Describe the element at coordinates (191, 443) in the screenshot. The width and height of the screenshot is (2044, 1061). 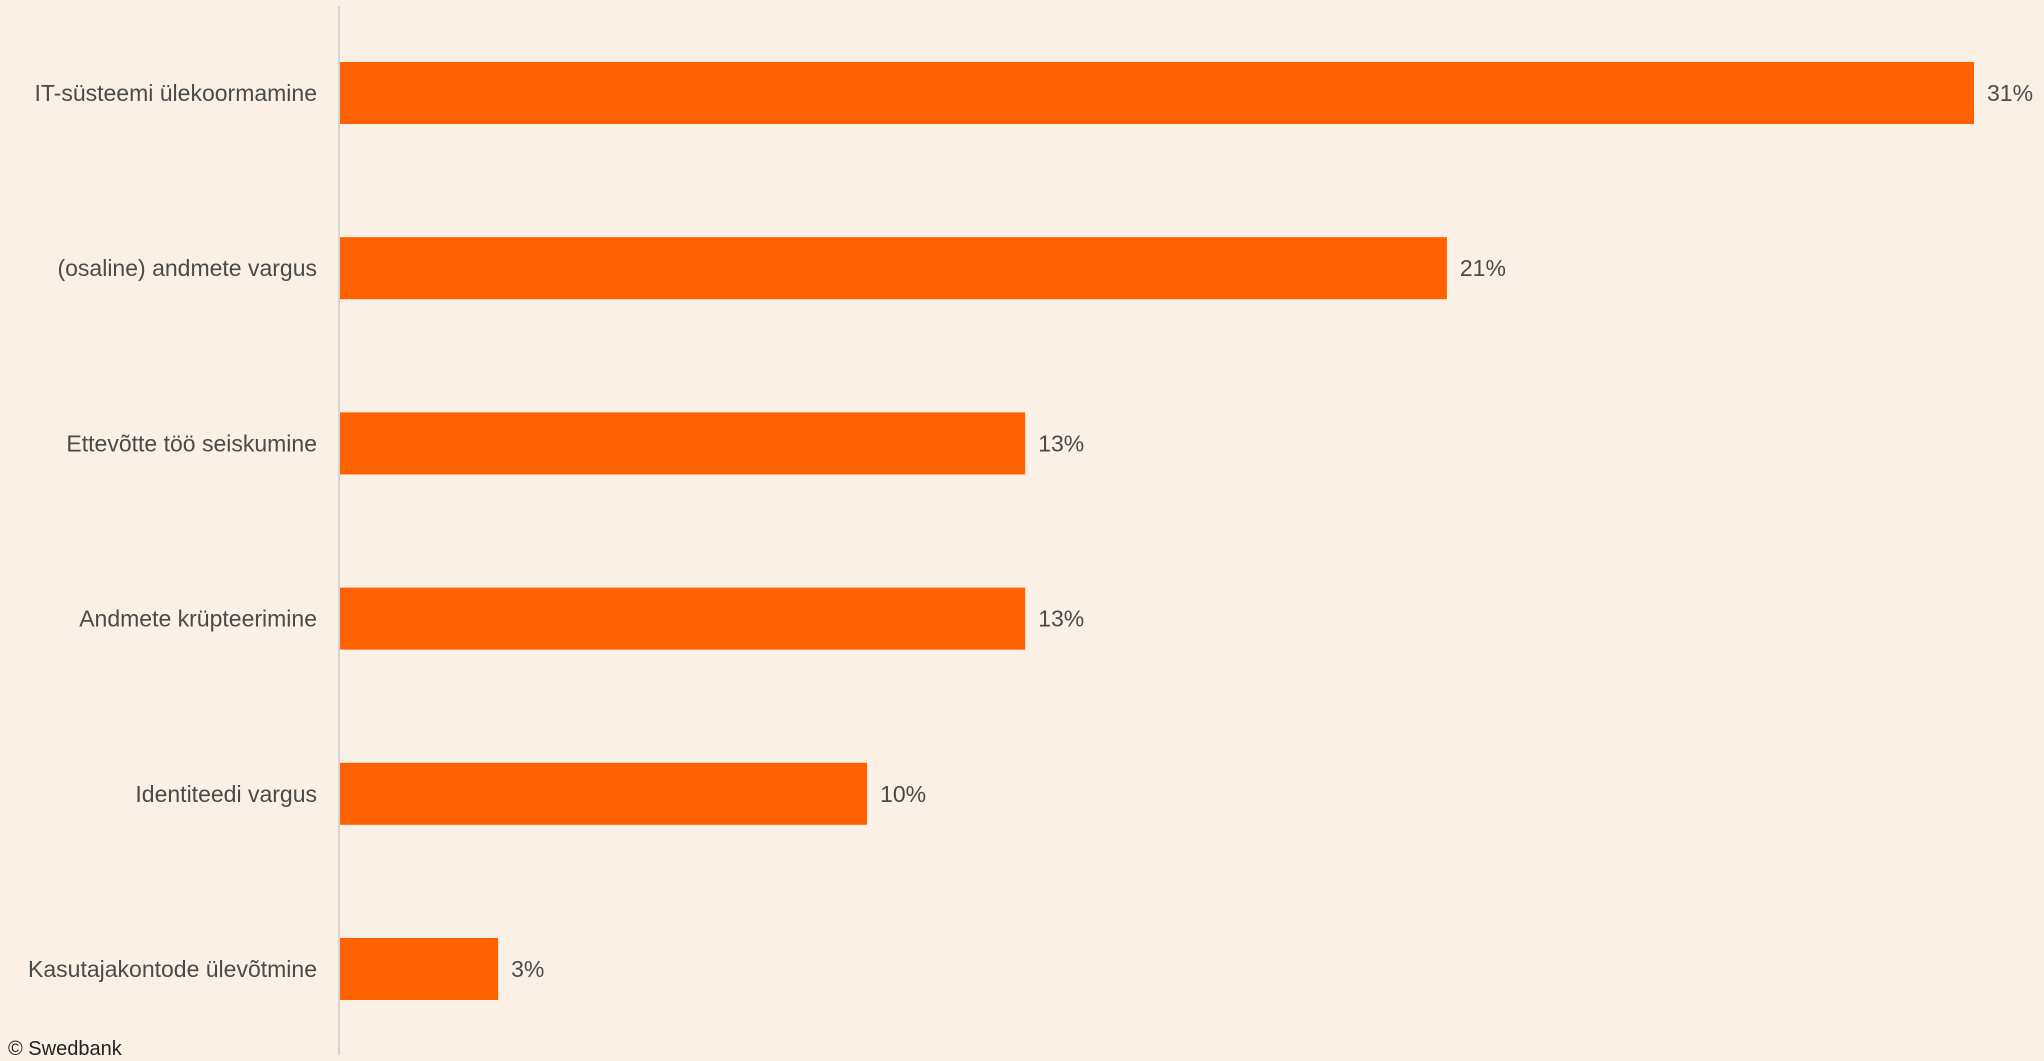
I see `category-label: Ettevõtte töö seiskumine` at that location.